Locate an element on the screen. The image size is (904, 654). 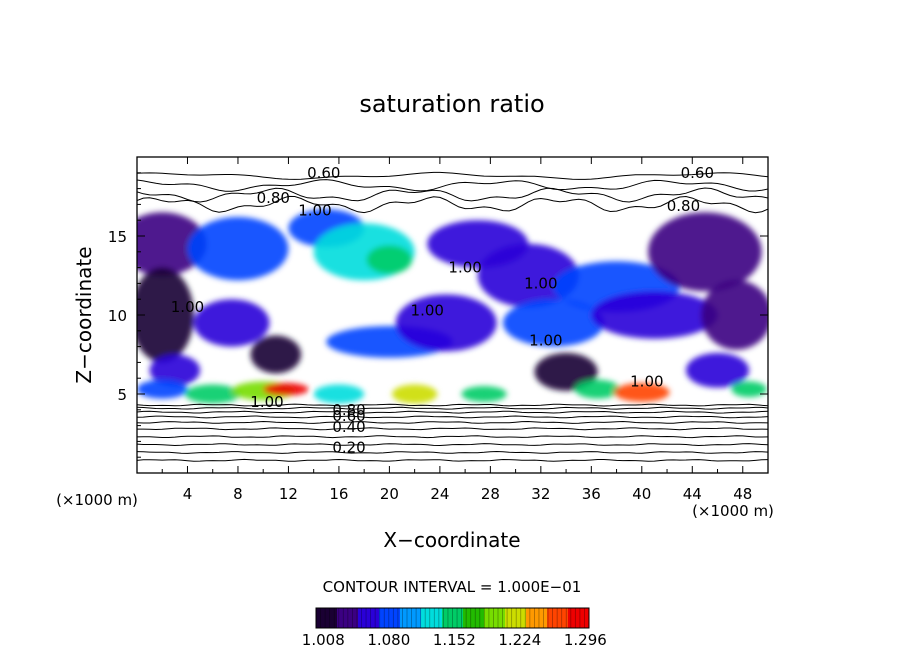
x-tick-label-24: 24 is located at coordinates (439, 494).